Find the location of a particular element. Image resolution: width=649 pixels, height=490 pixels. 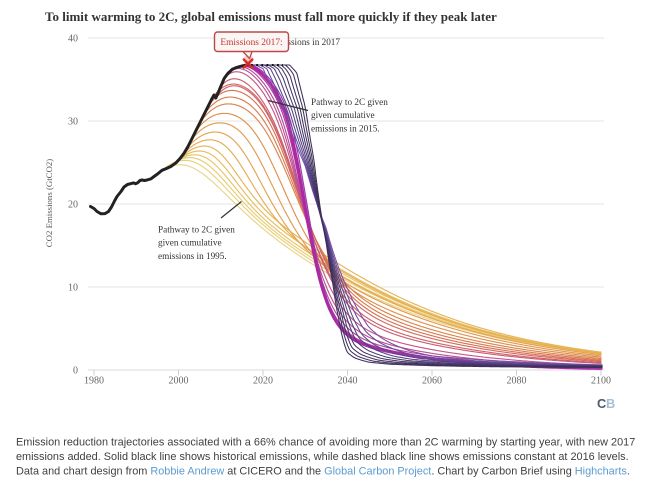

svg-text: 2000 is located at coordinates (179, 381).